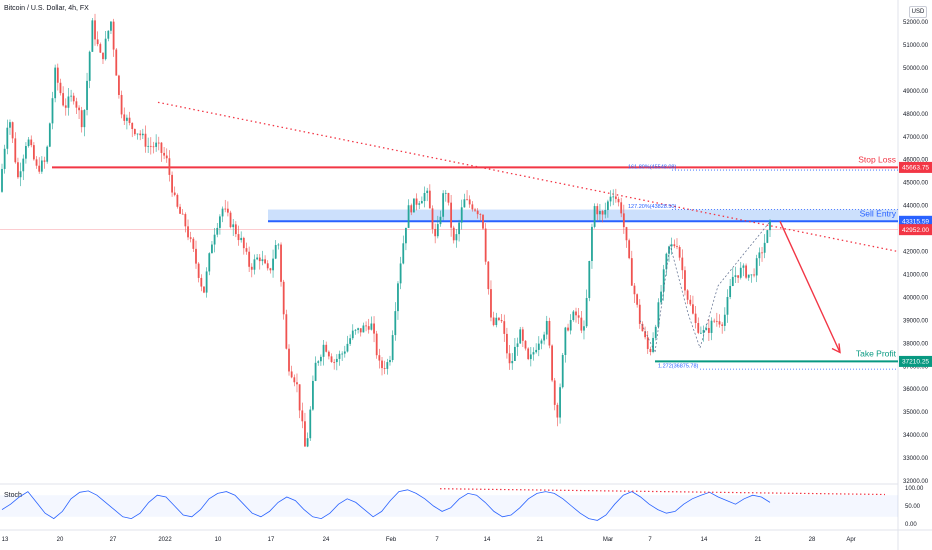 This screenshot has height=550, width=932. Describe the element at coordinates (850, 540) in the screenshot. I see `time-tick-label: Apr` at that location.